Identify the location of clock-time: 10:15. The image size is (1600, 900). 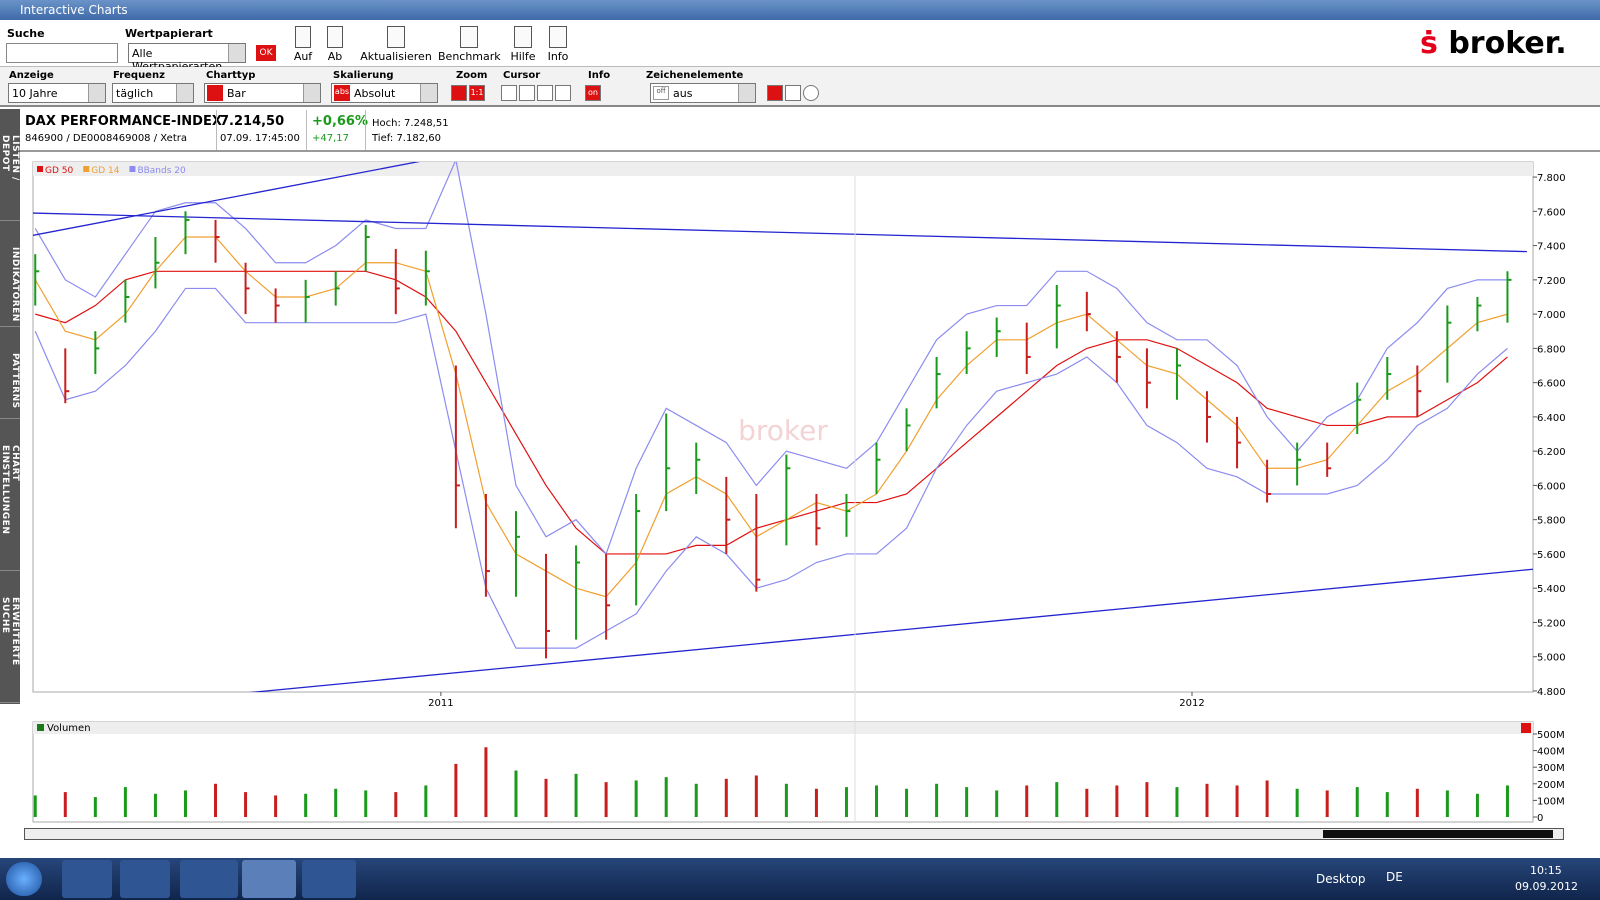
(1546, 870).